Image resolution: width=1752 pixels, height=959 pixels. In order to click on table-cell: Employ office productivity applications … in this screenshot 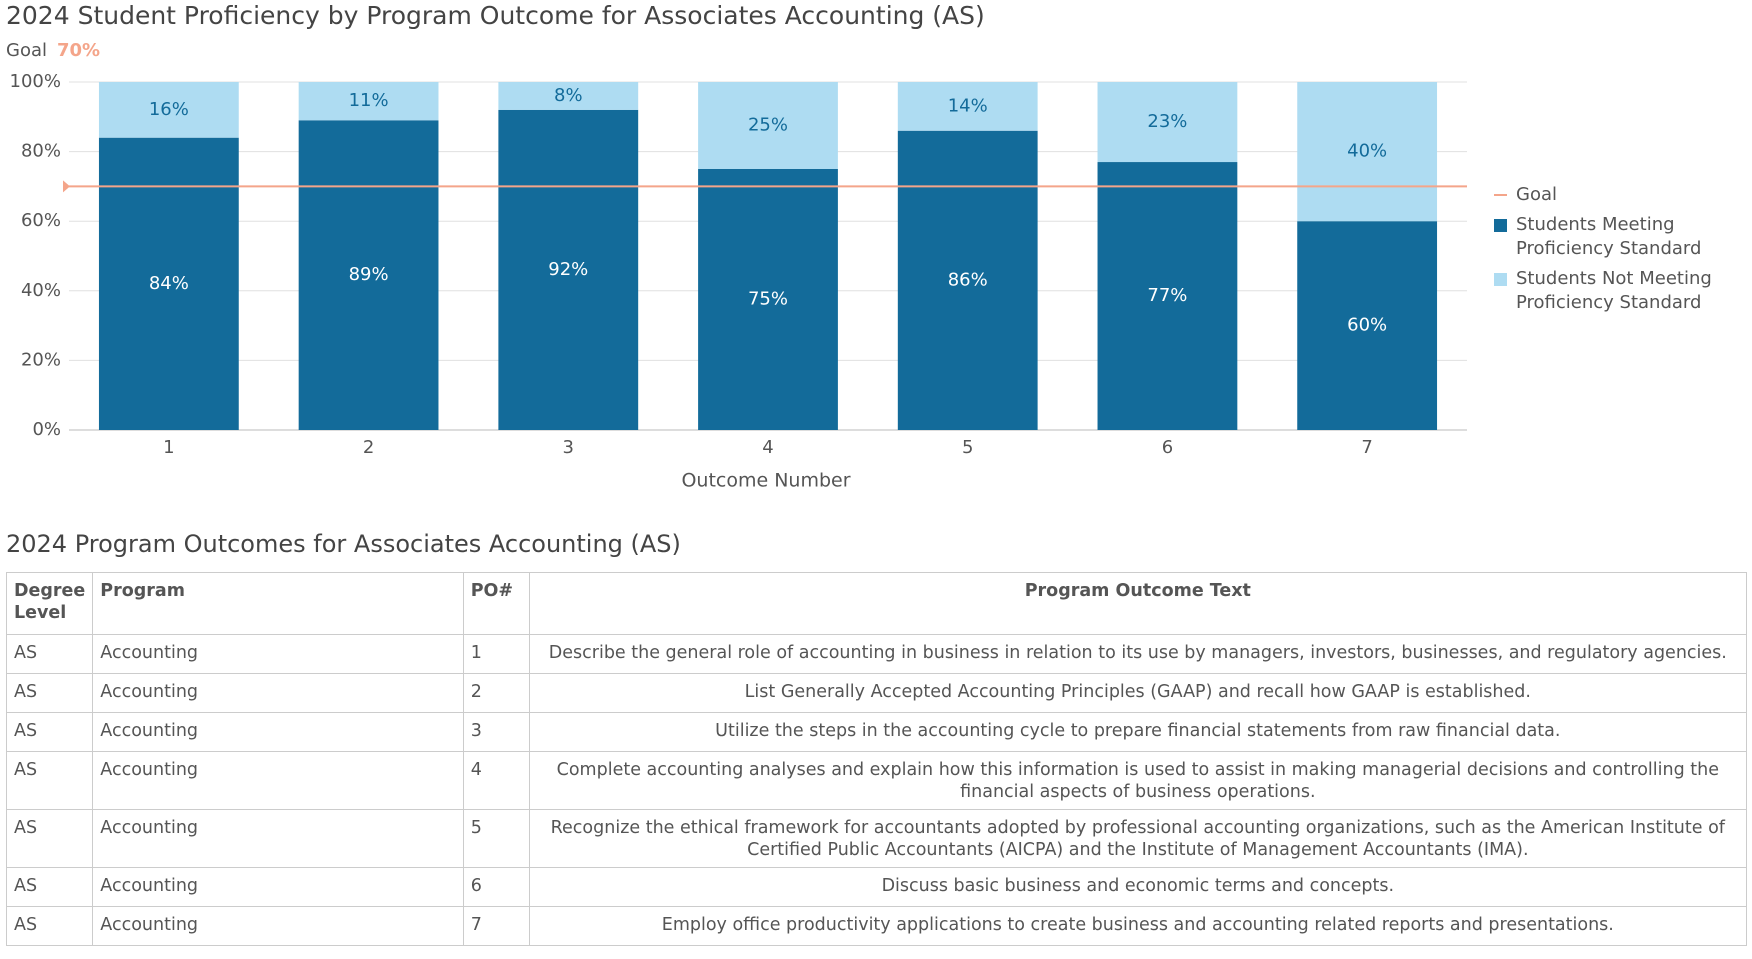, I will do `click(1138, 926)`.